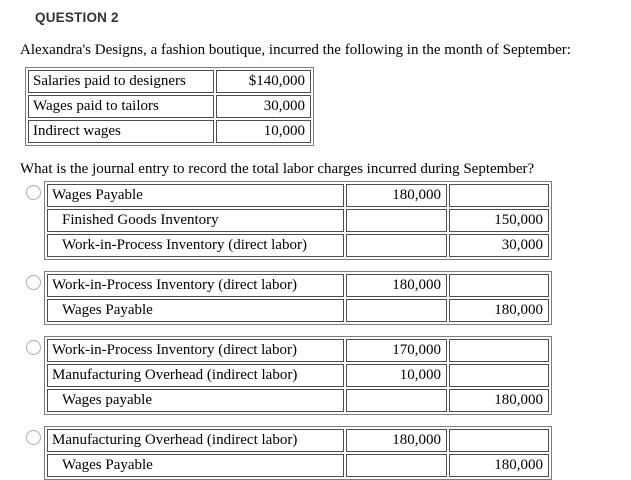 This screenshot has height=480, width=631. I want to click on journal-row: Wages payable 180,000, so click(298, 400).